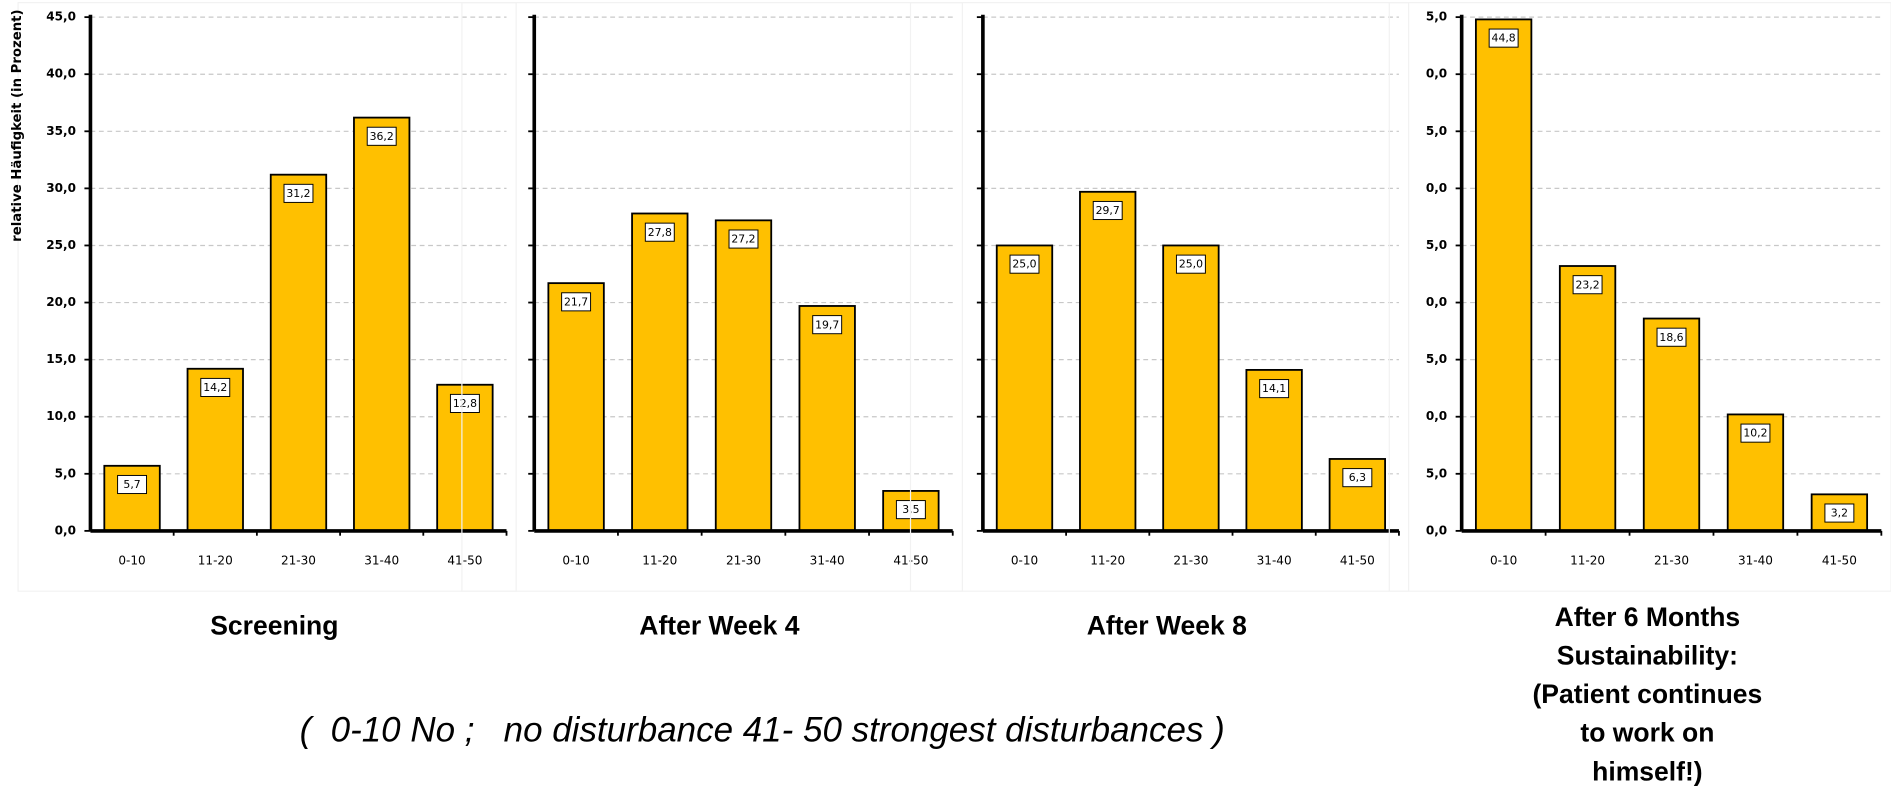  Describe the element at coordinates (61, 416) in the screenshot. I see `y-tick-label: 10,0` at that location.